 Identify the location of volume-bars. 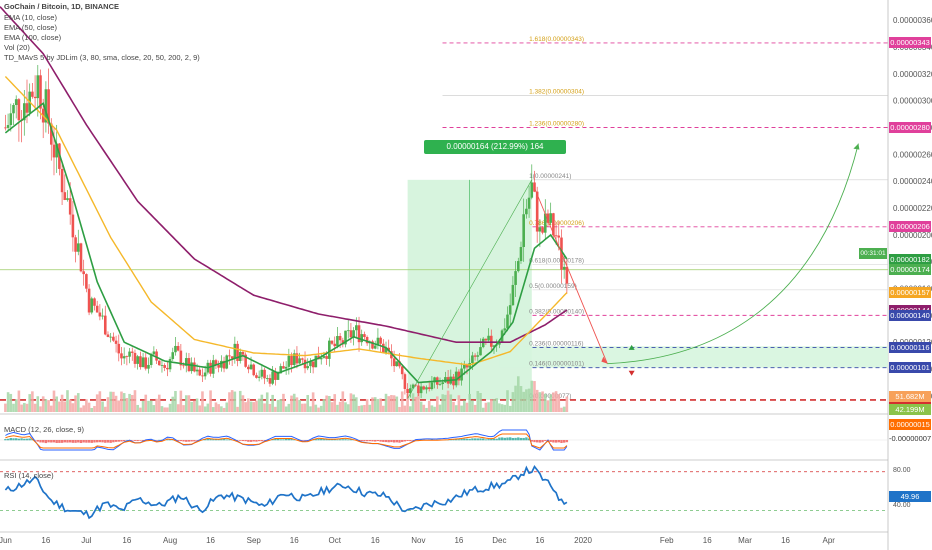
(286, 394).